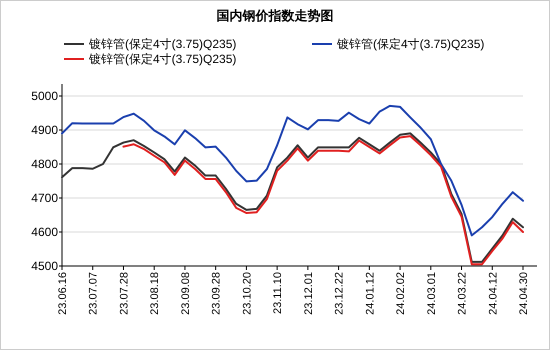 The height and width of the screenshot is (350, 550). What do you see at coordinates (94, 293) in the screenshot?
I see `x-tick-label: 23.07.07` at bounding box center [94, 293].